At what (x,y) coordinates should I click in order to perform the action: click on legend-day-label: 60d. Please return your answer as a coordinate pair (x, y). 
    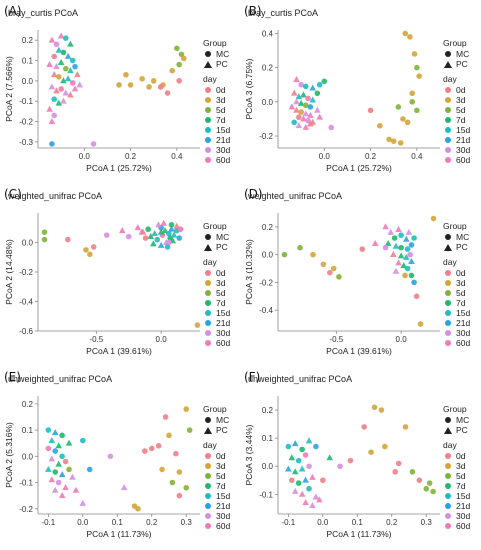
    Looking at the image, I should click on (223, 160).